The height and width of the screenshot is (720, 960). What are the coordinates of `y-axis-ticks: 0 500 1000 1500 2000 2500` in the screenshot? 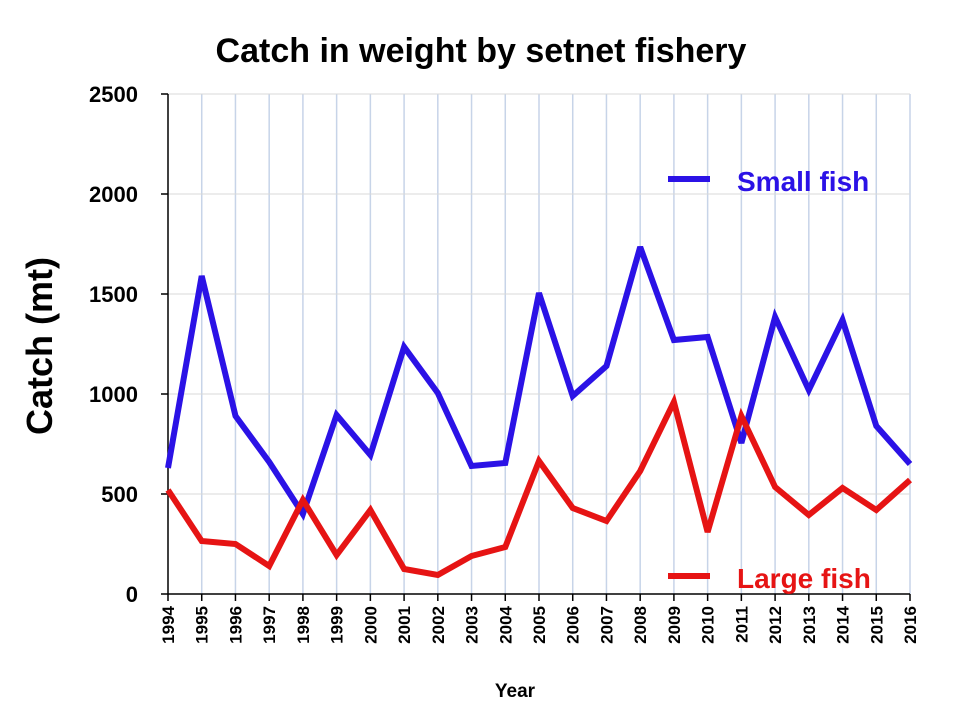 It's located at (128, 344).